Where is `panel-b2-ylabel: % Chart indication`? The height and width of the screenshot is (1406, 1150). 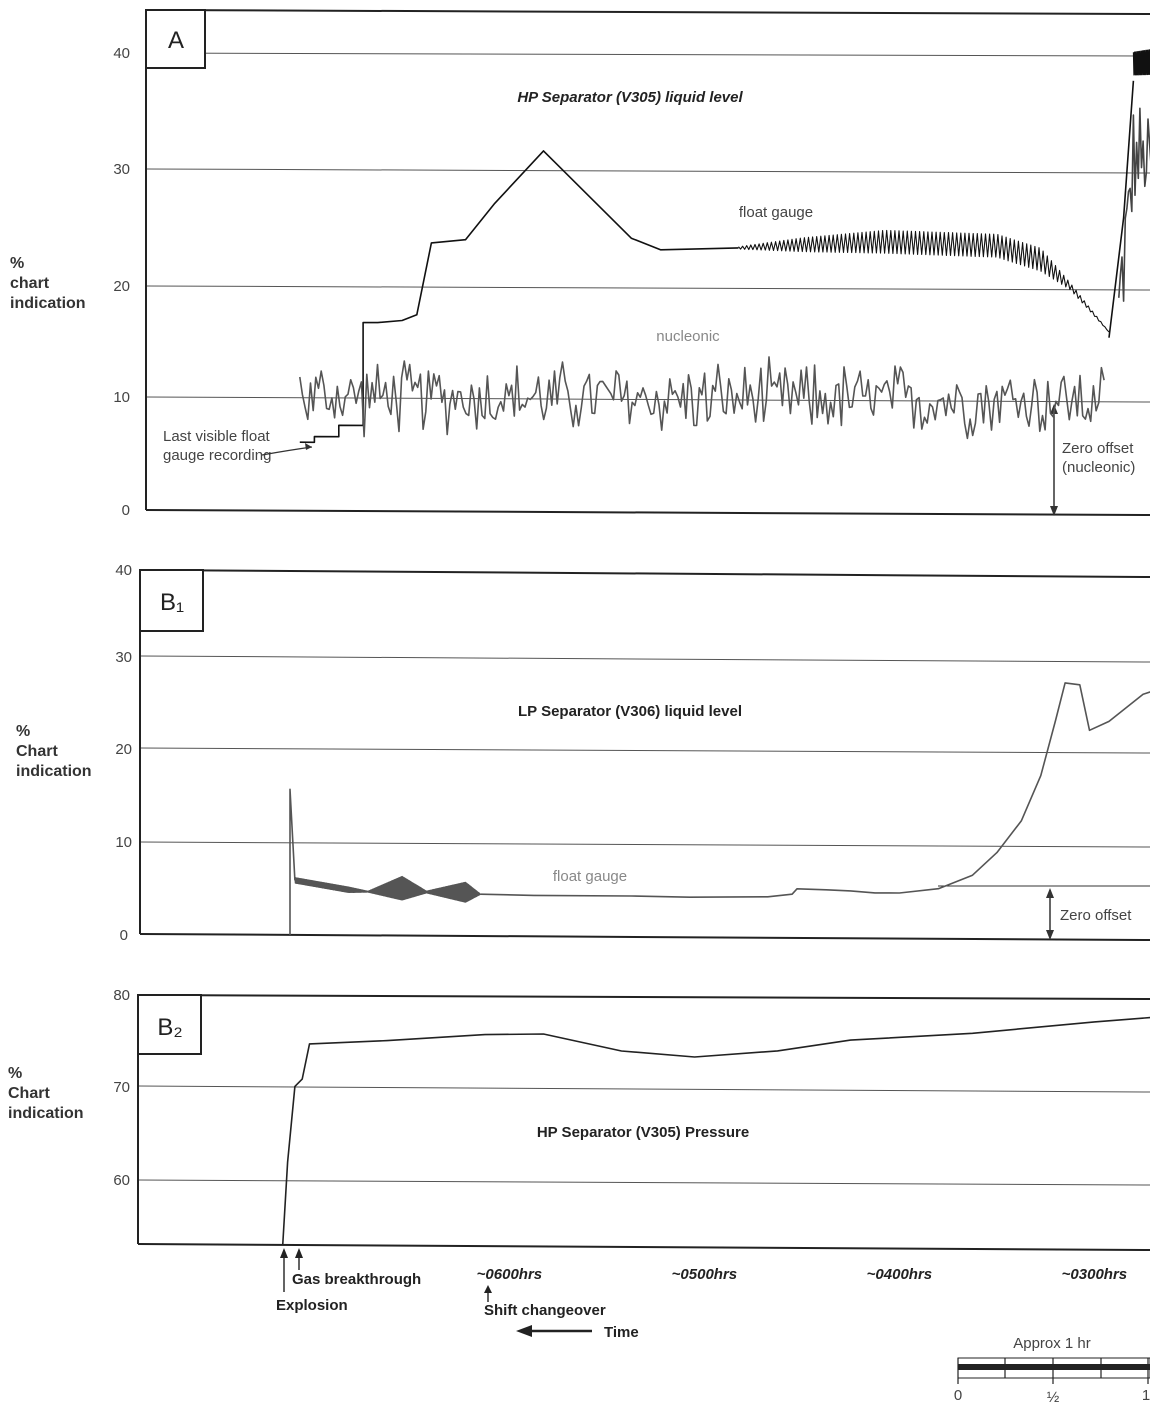 panel-b2-ylabel: % Chart indication is located at coordinates (46, 1093).